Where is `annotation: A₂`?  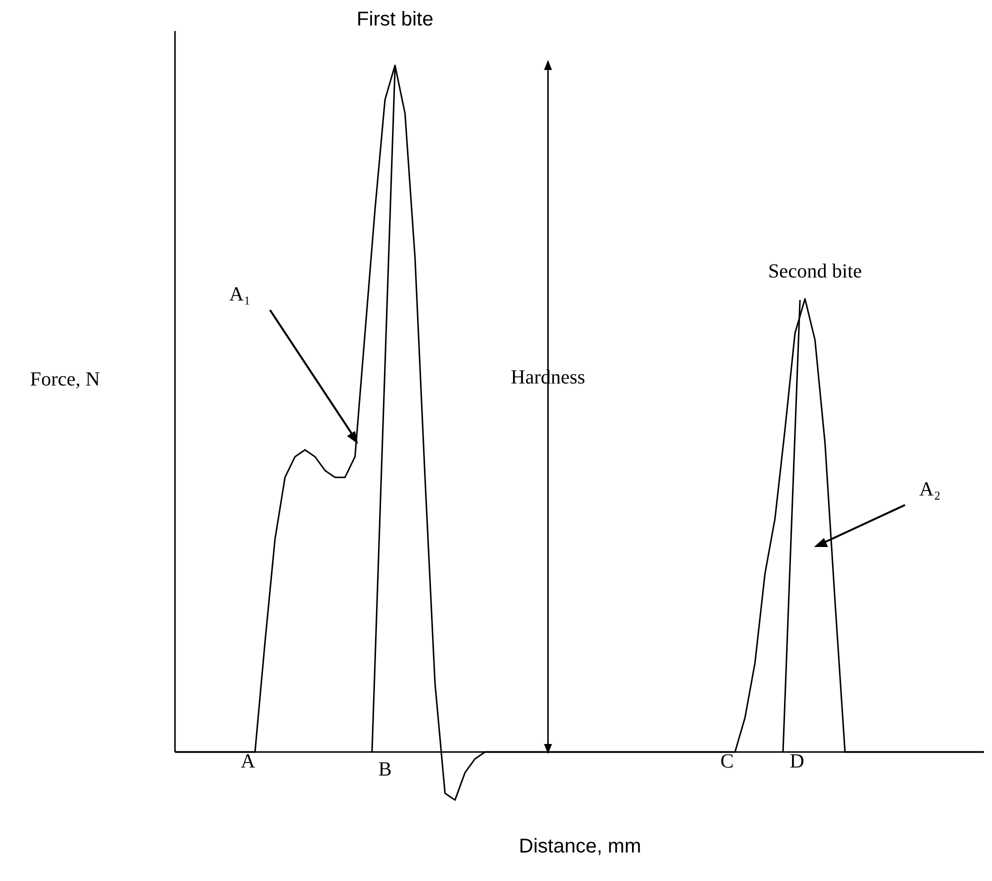
annotation: A₂ is located at coordinates (930, 490).